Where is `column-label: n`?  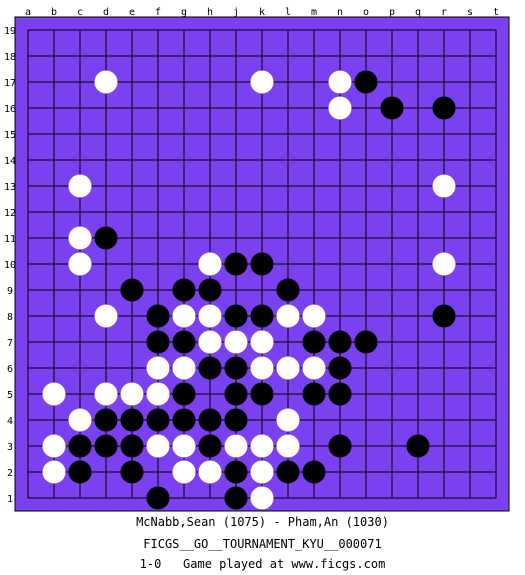
column-label: n is located at coordinates (340, 12).